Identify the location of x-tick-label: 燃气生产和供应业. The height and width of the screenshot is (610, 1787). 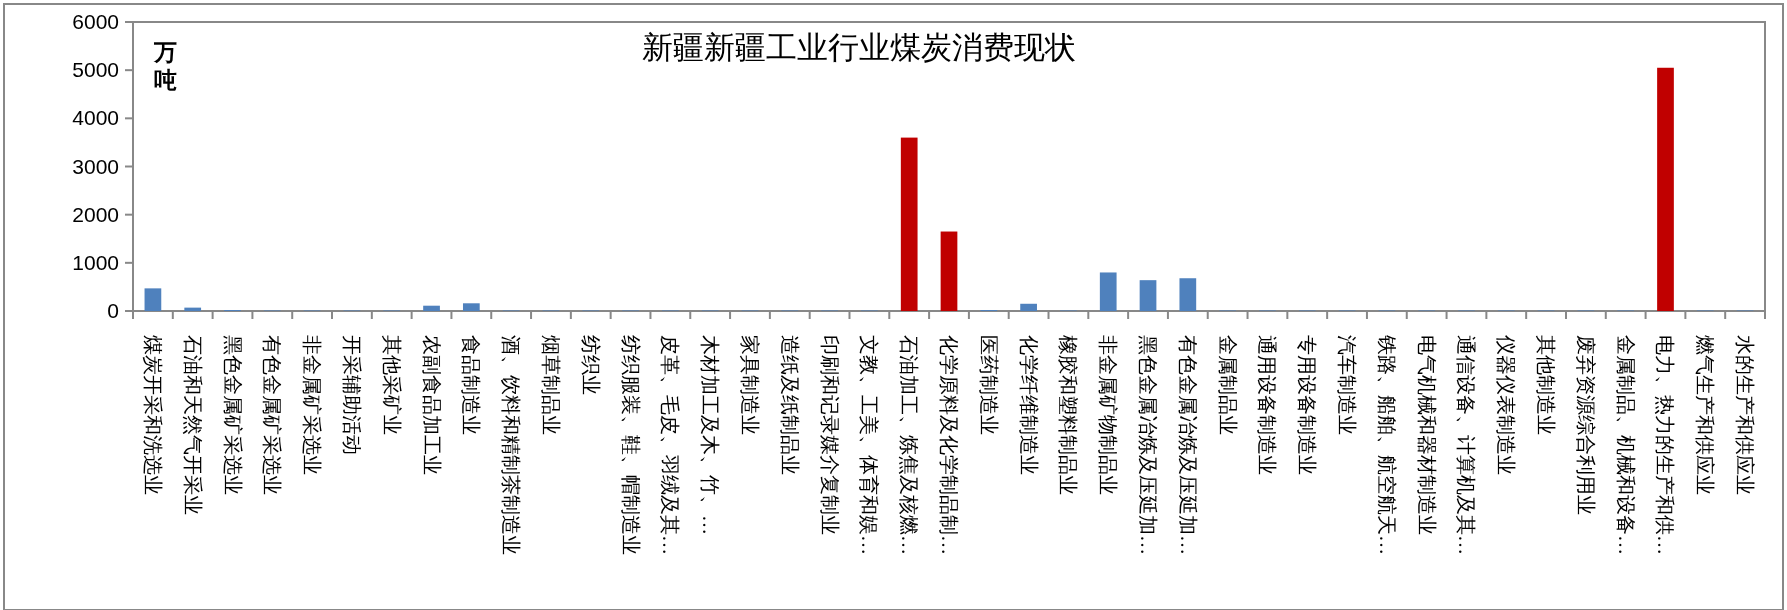
(1705, 415).